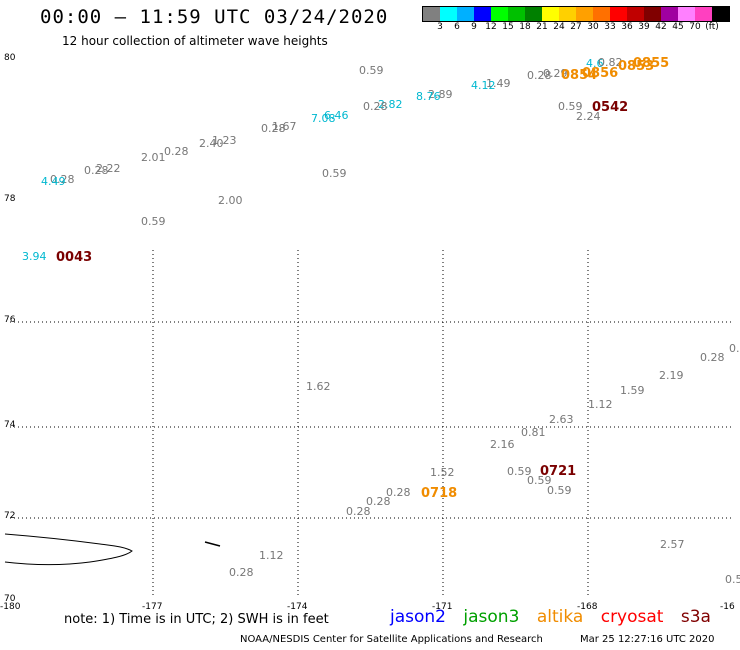 The height and width of the screenshot is (650, 740). What do you see at coordinates (678, 27) in the screenshot?
I see `scale-label: 45` at bounding box center [678, 27].